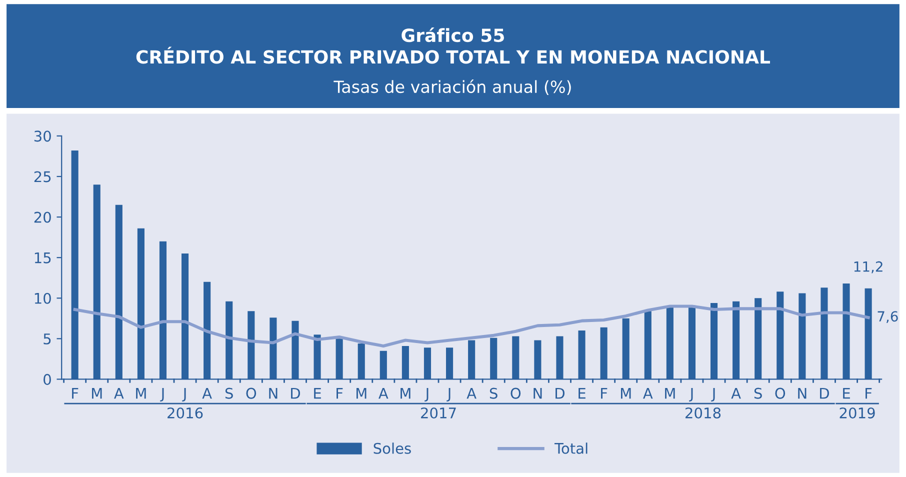 The image size is (906, 477). Describe the element at coordinates (47, 339) in the screenshot. I see `y-tick-label: 5` at that location.